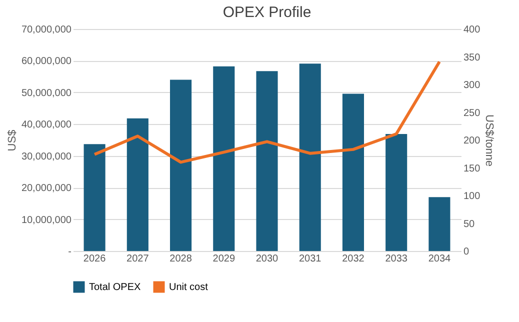 The image size is (519, 322). What do you see at coordinates (396, 259) in the screenshot?
I see `x-tick-label: 2033` at bounding box center [396, 259].